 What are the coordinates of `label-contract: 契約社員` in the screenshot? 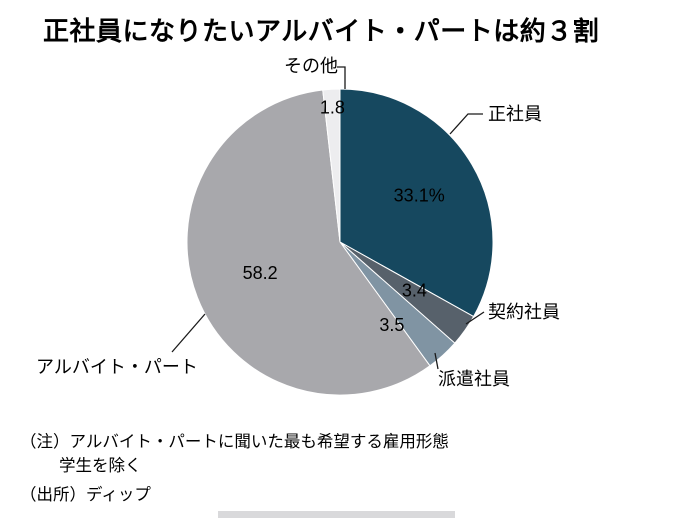 It's located at (524, 312).